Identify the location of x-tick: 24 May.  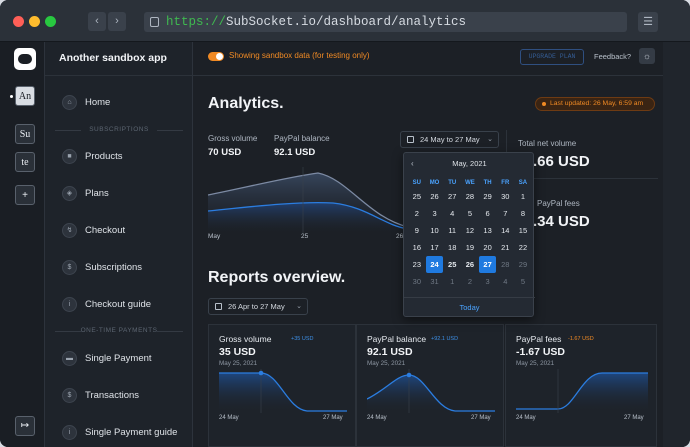
(377, 418).